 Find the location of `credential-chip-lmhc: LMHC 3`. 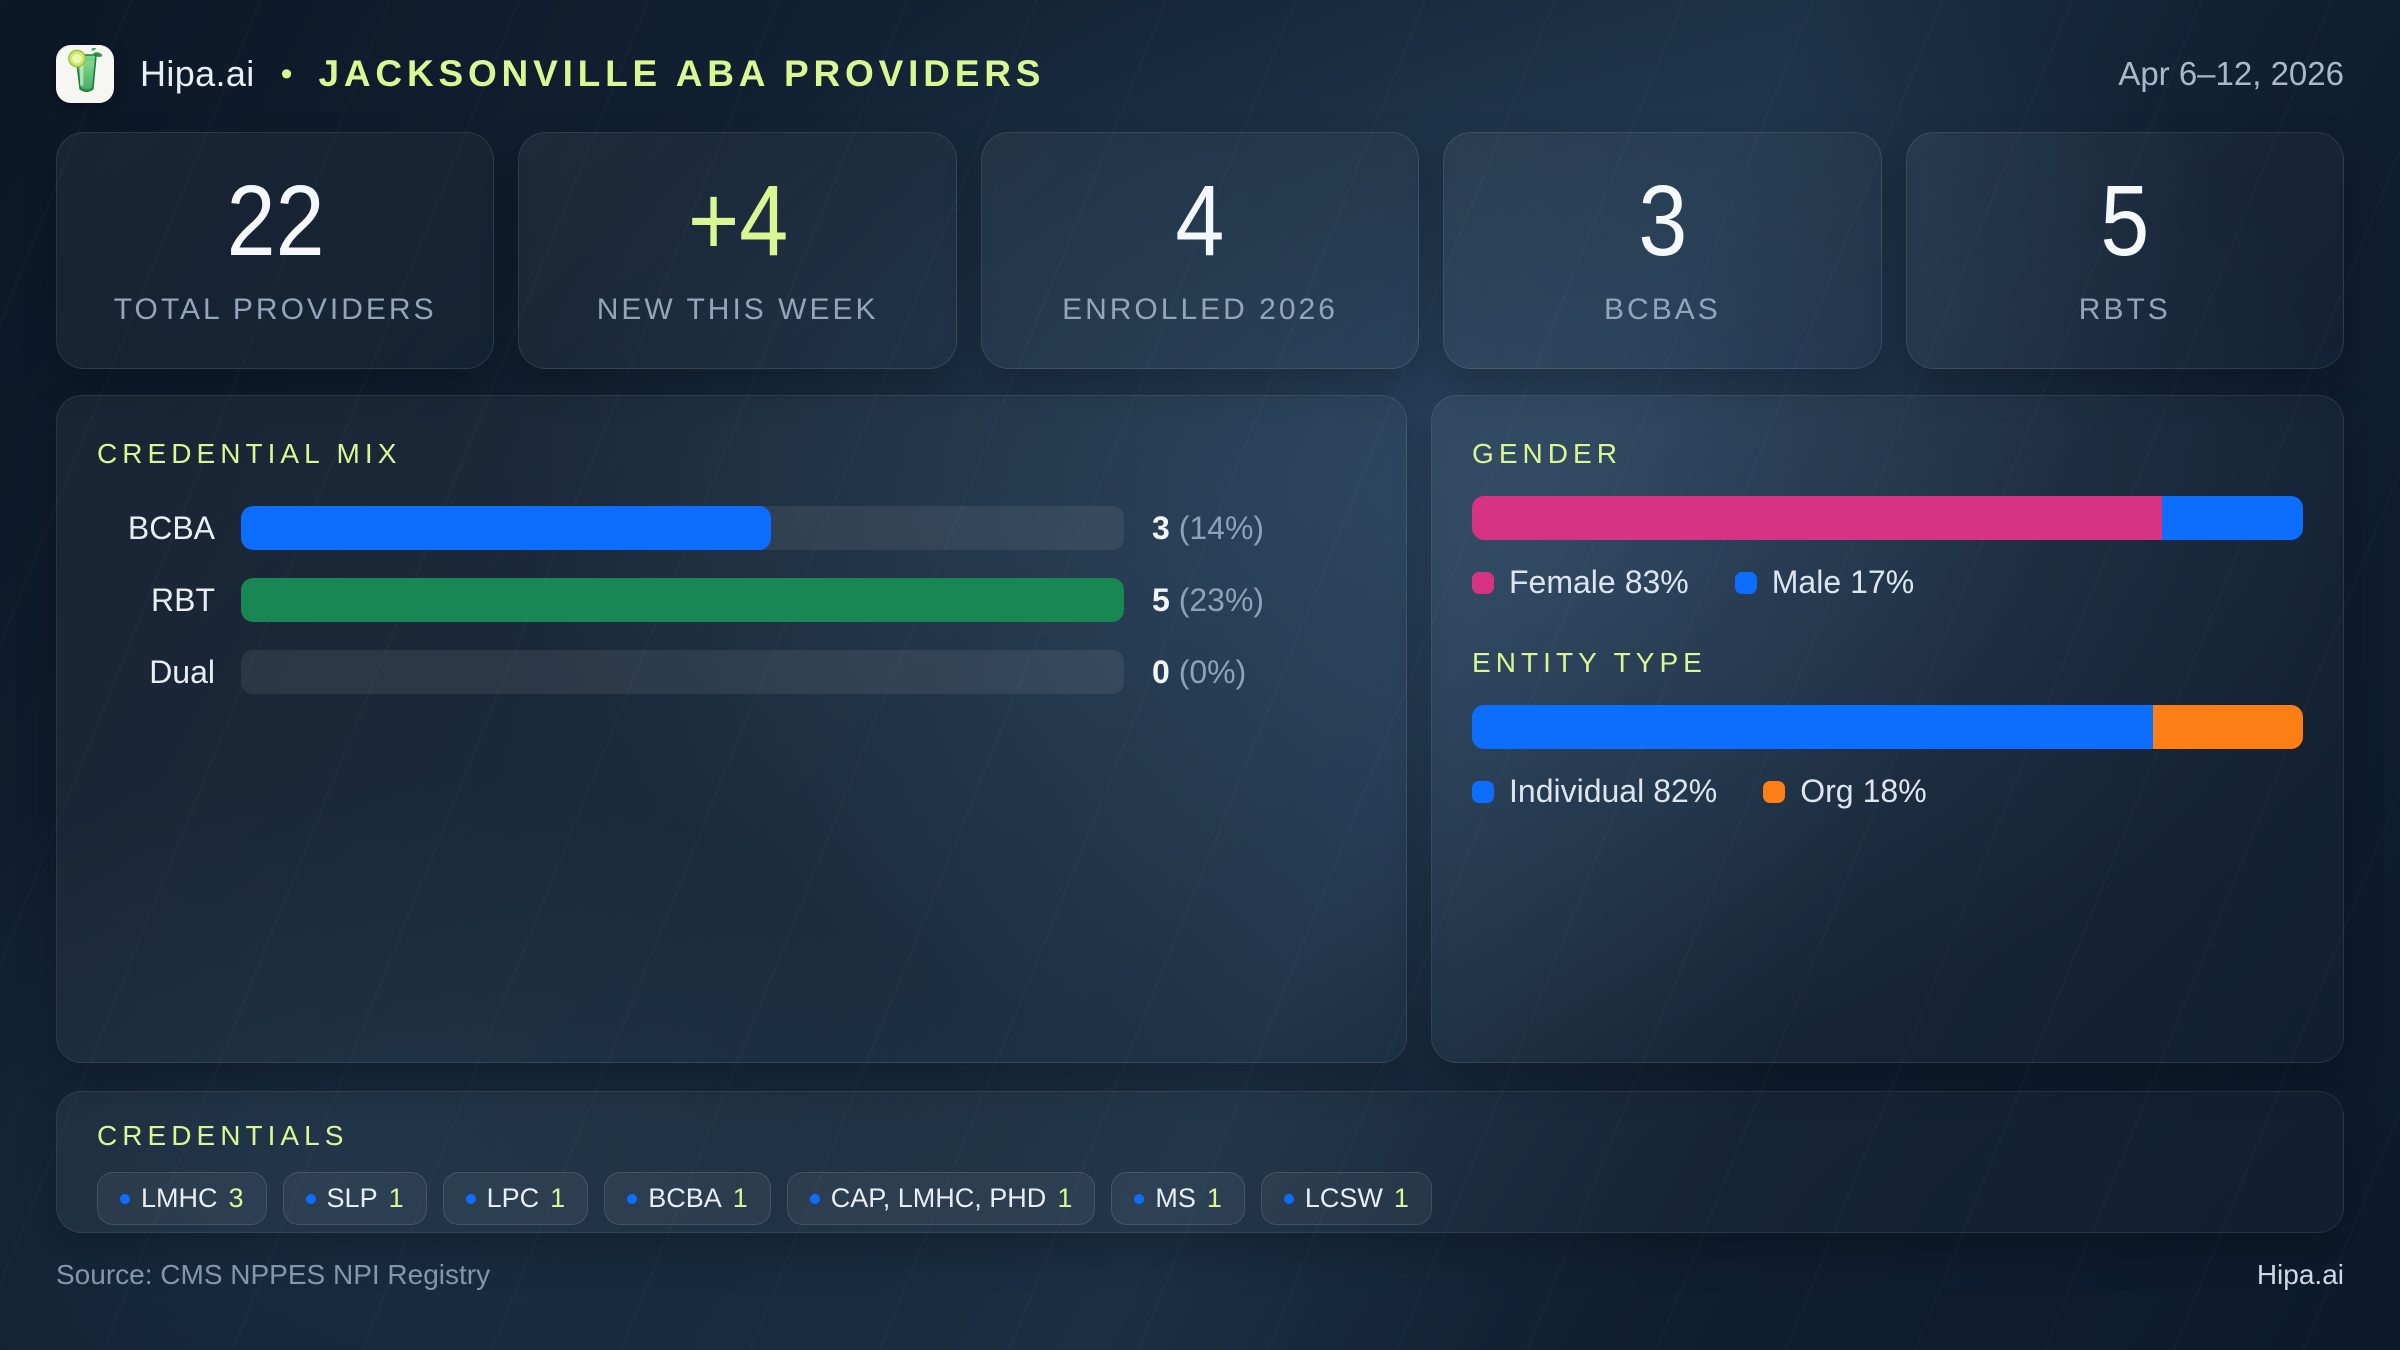

credential-chip-lmhc: LMHC 3 is located at coordinates (182, 1198).